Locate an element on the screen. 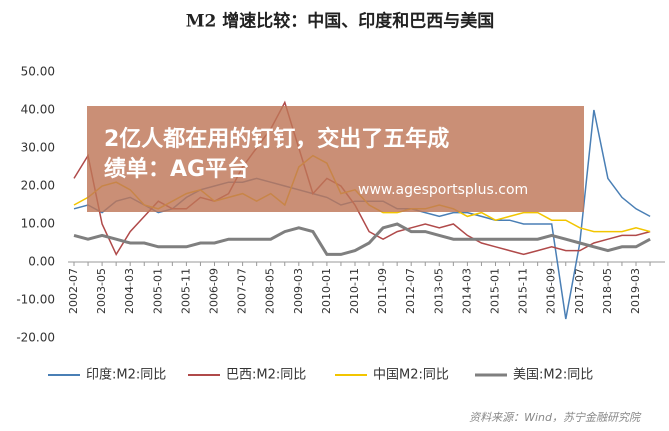 This screenshot has height=431, width=669. x-tick-label: 2018-05 is located at coordinates (607, 291).